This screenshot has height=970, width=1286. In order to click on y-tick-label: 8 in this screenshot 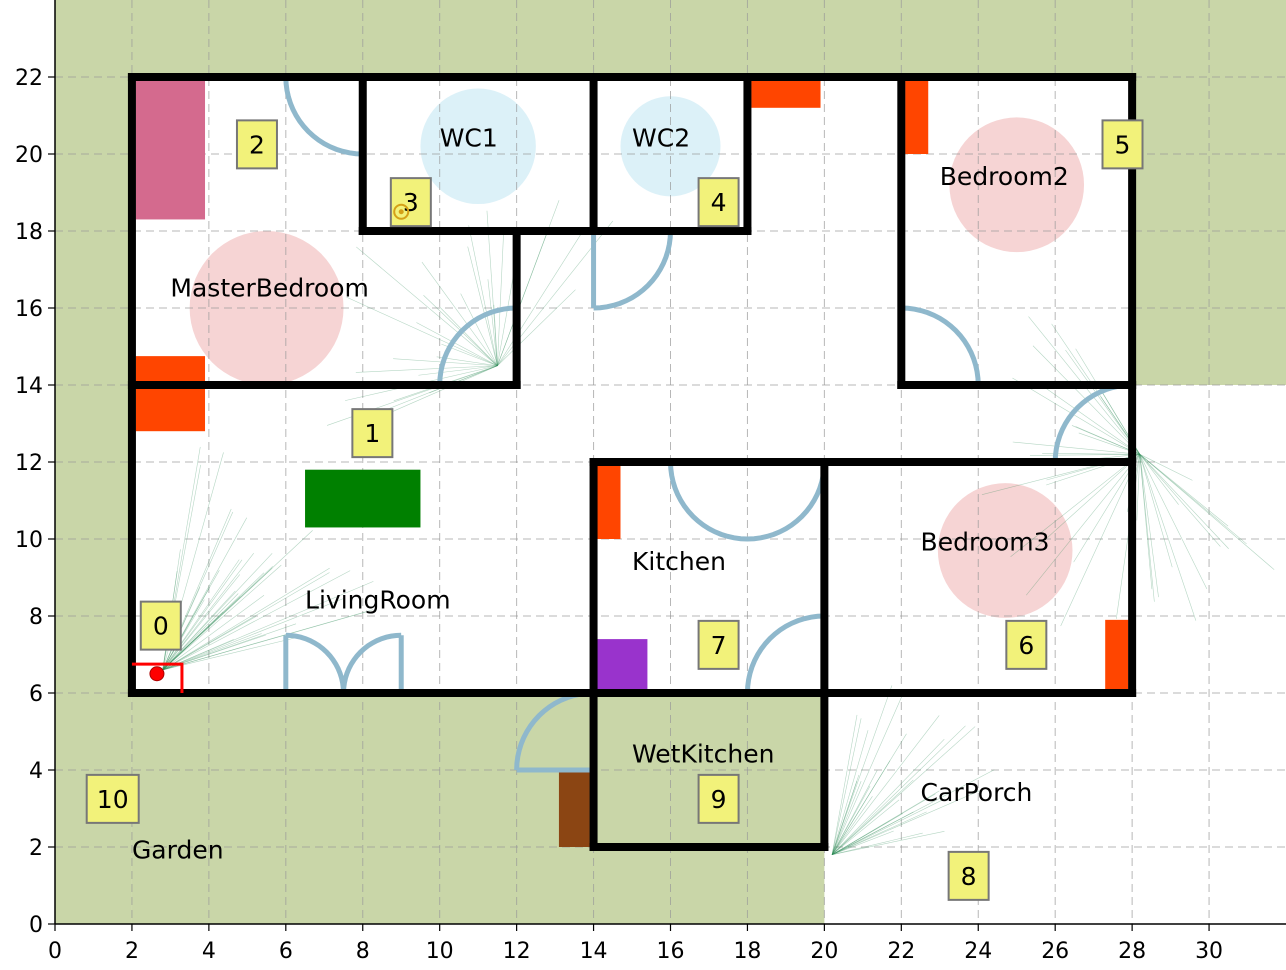, I will do `click(36, 617)`.